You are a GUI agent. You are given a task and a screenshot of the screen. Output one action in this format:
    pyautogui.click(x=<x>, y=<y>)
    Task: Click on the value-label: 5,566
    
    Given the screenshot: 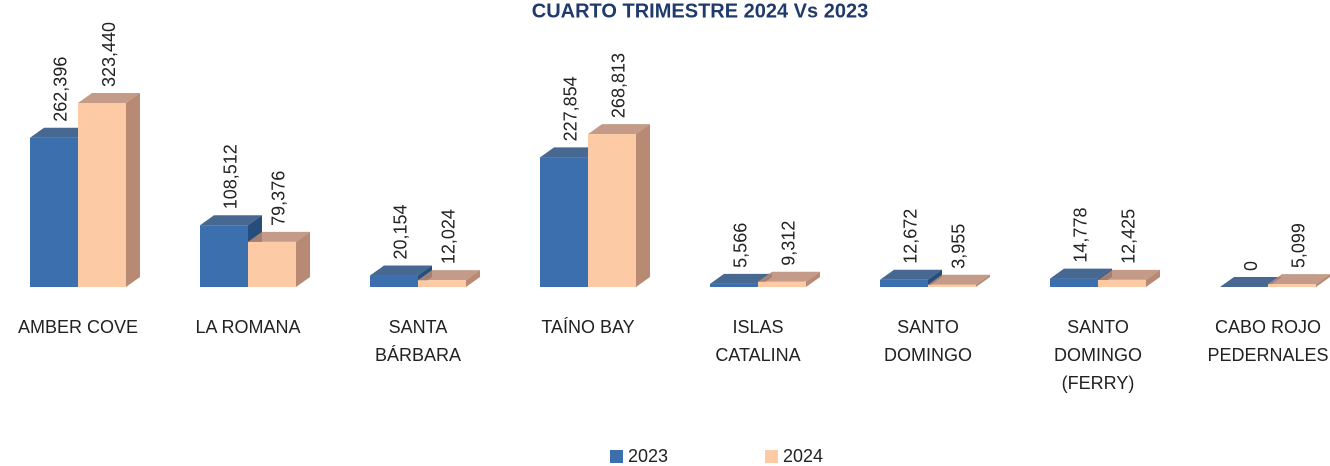 What is the action you would take?
    pyautogui.click(x=741, y=245)
    